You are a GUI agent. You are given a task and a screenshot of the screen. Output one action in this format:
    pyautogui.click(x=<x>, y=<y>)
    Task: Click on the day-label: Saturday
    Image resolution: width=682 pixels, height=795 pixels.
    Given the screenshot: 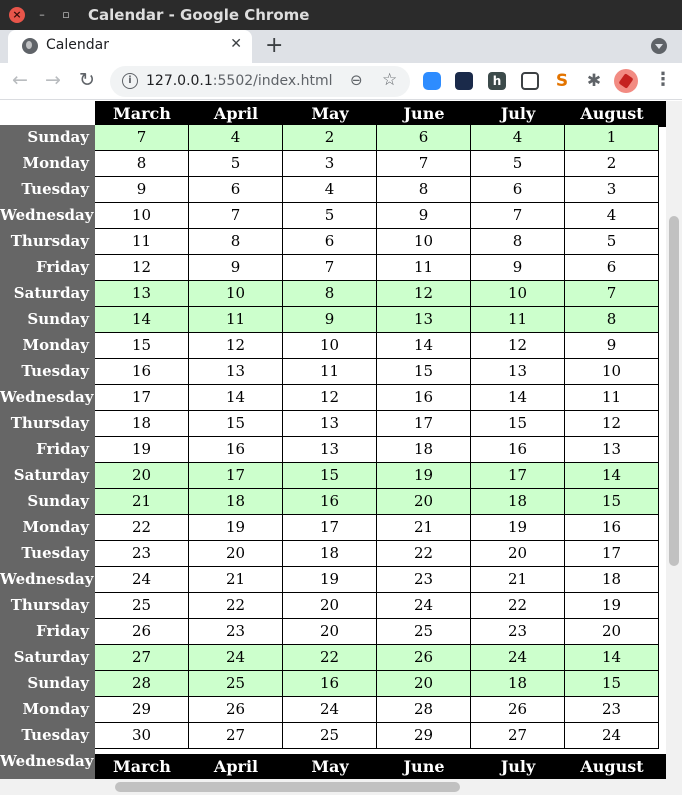 What is the action you would take?
    pyautogui.click(x=51, y=475)
    